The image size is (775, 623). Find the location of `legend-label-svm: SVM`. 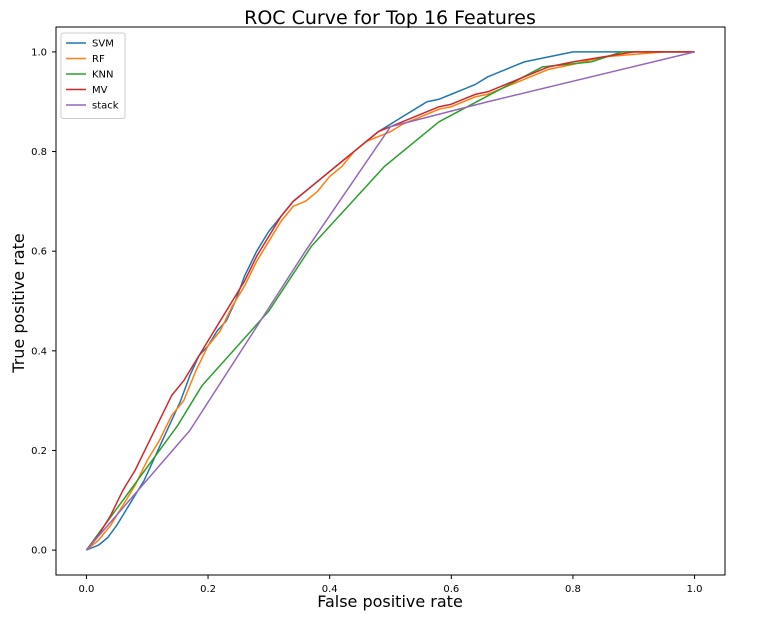

legend-label-svm: SVM is located at coordinates (103, 44).